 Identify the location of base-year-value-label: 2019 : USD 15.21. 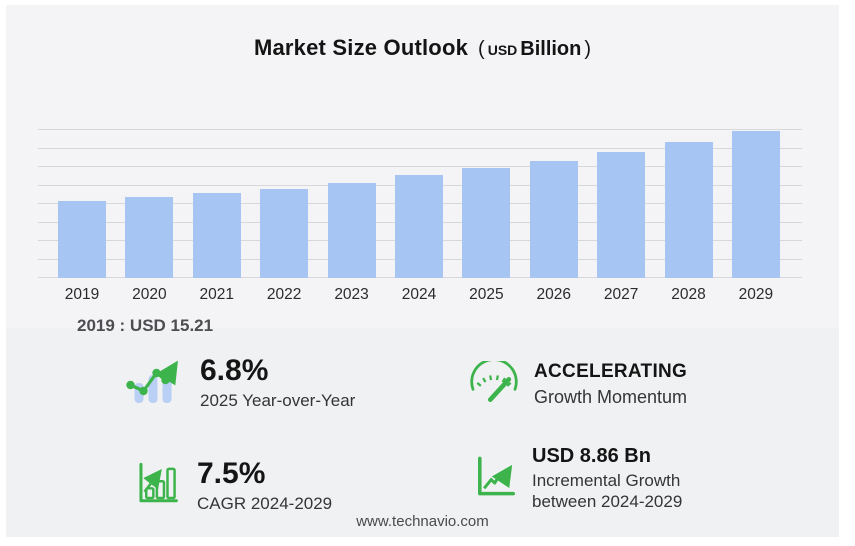
(145, 325).